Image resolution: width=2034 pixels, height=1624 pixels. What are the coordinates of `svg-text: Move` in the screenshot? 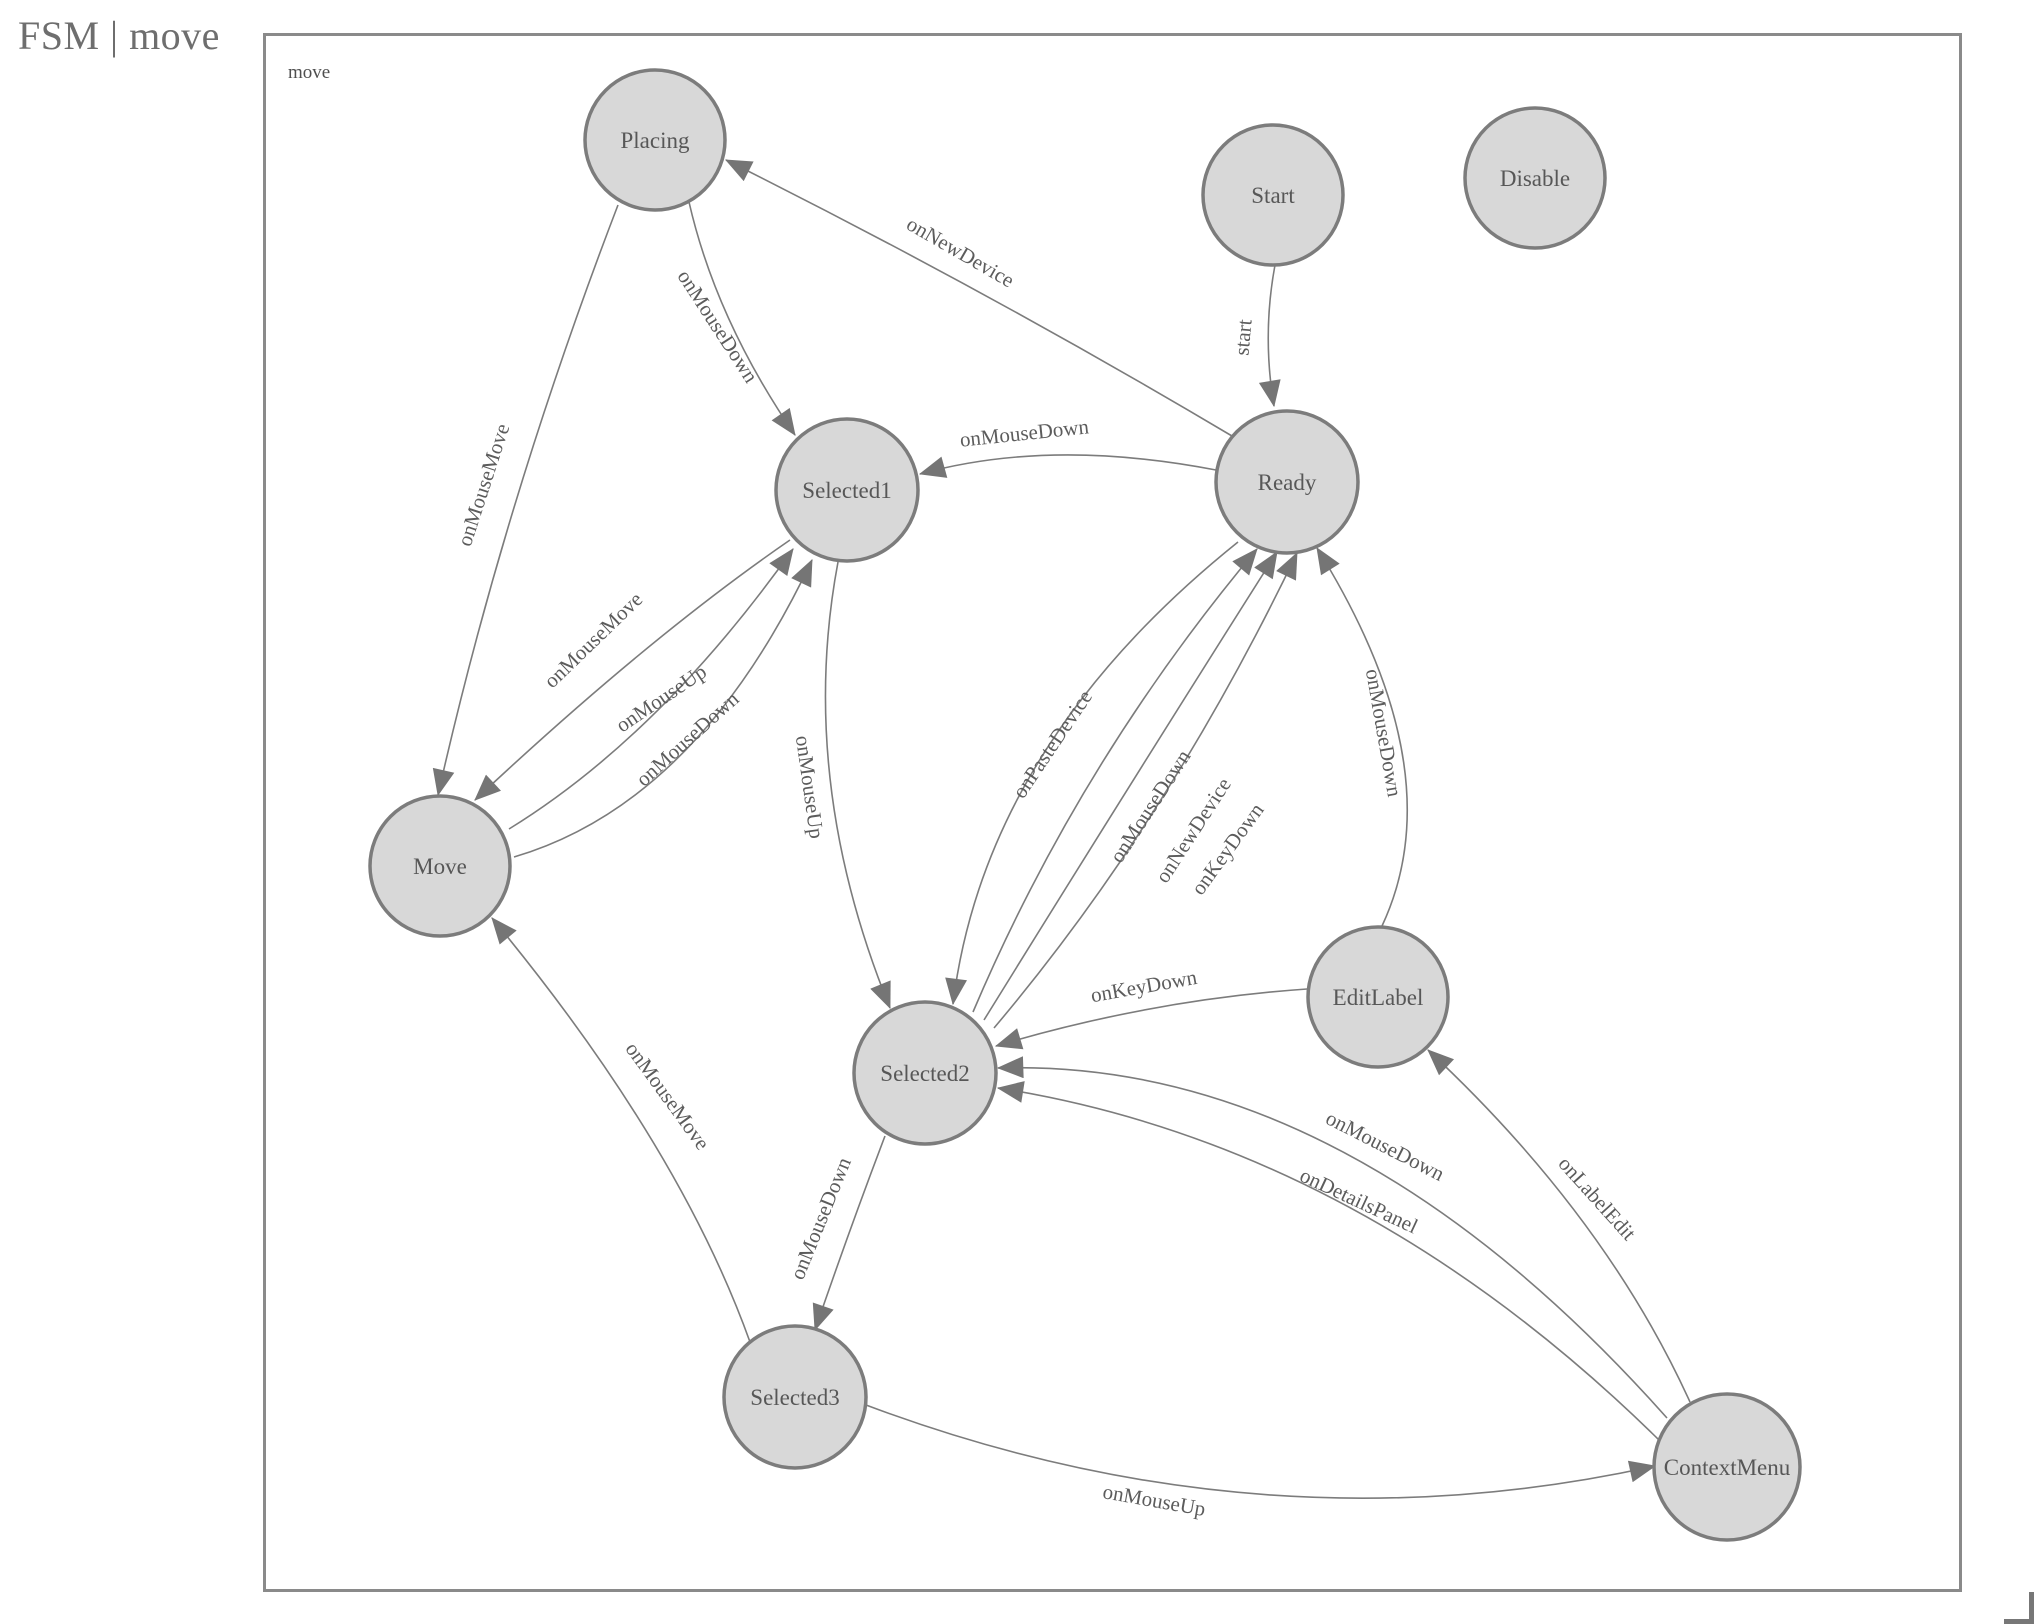 It's located at (440, 866).